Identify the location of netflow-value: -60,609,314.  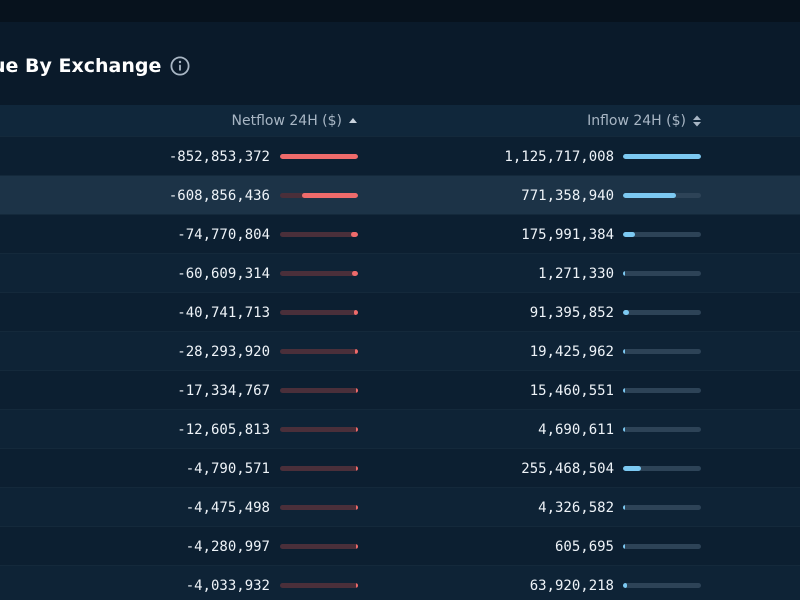
(223, 273).